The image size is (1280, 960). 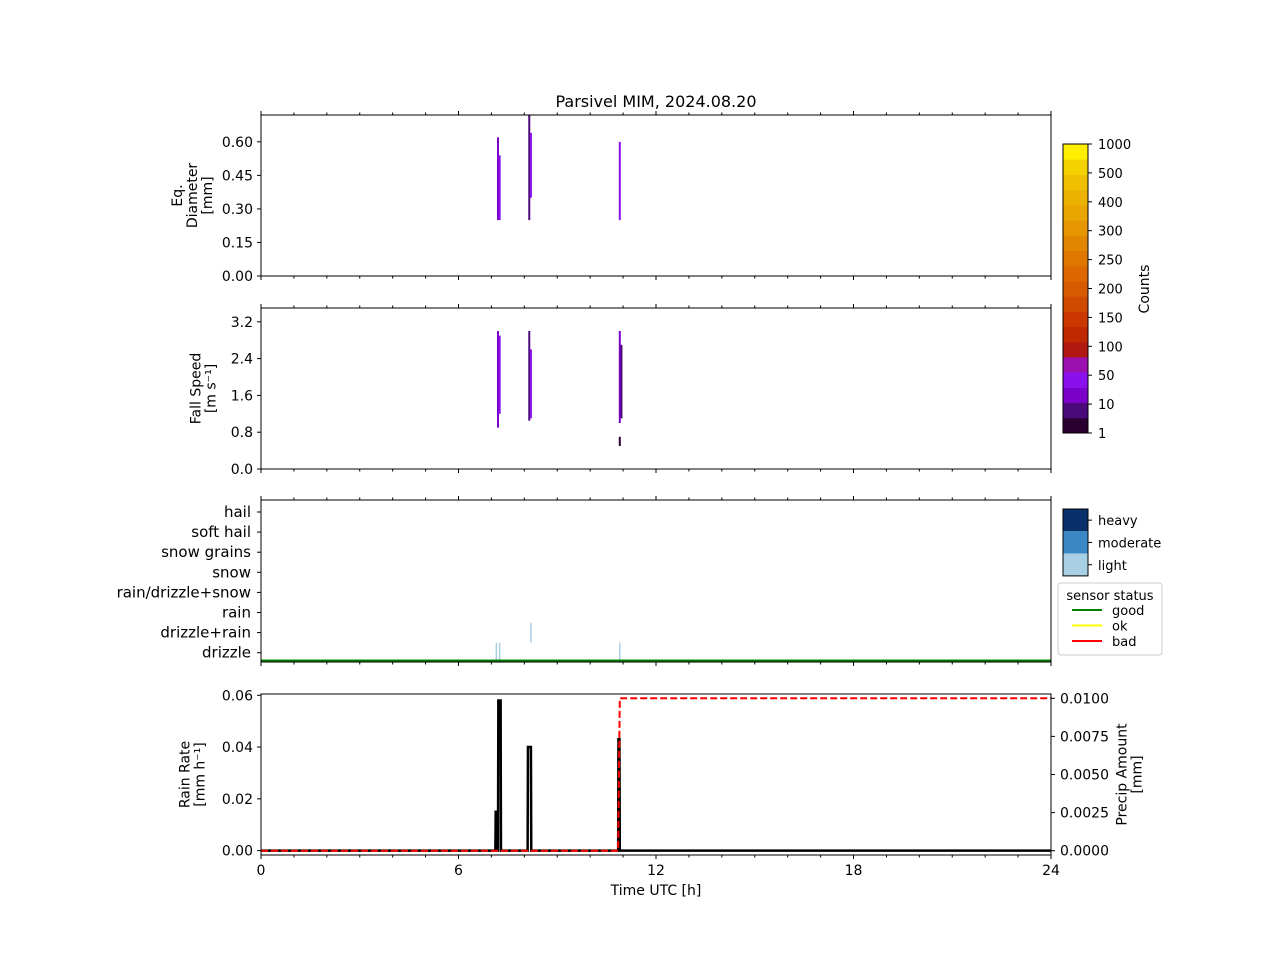 I want to click on diameter-ylabel-line: [mm], so click(x=208, y=195).